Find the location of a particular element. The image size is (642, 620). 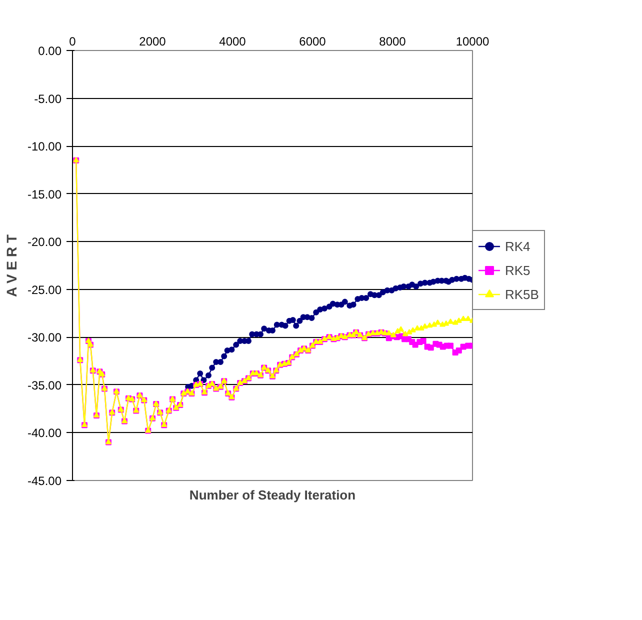

y-tick-label: -5.00 is located at coordinates (48, 99).